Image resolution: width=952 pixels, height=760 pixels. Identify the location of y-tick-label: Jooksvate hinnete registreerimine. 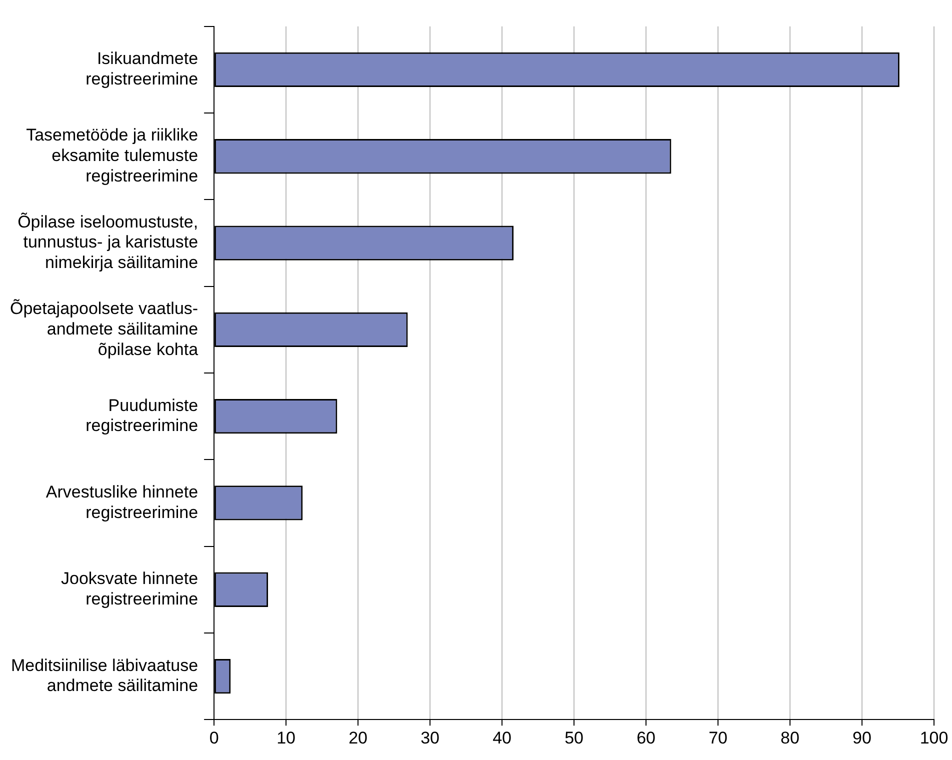
(129, 589).